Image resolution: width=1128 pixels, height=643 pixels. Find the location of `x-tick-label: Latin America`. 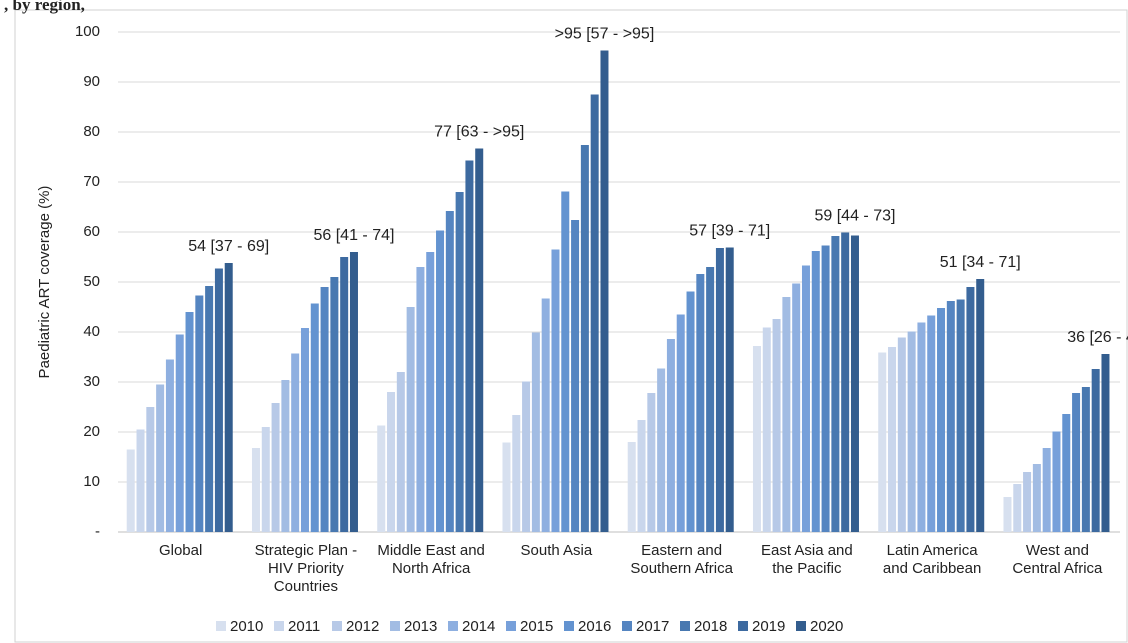

x-tick-label: Latin America is located at coordinates (933, 550).